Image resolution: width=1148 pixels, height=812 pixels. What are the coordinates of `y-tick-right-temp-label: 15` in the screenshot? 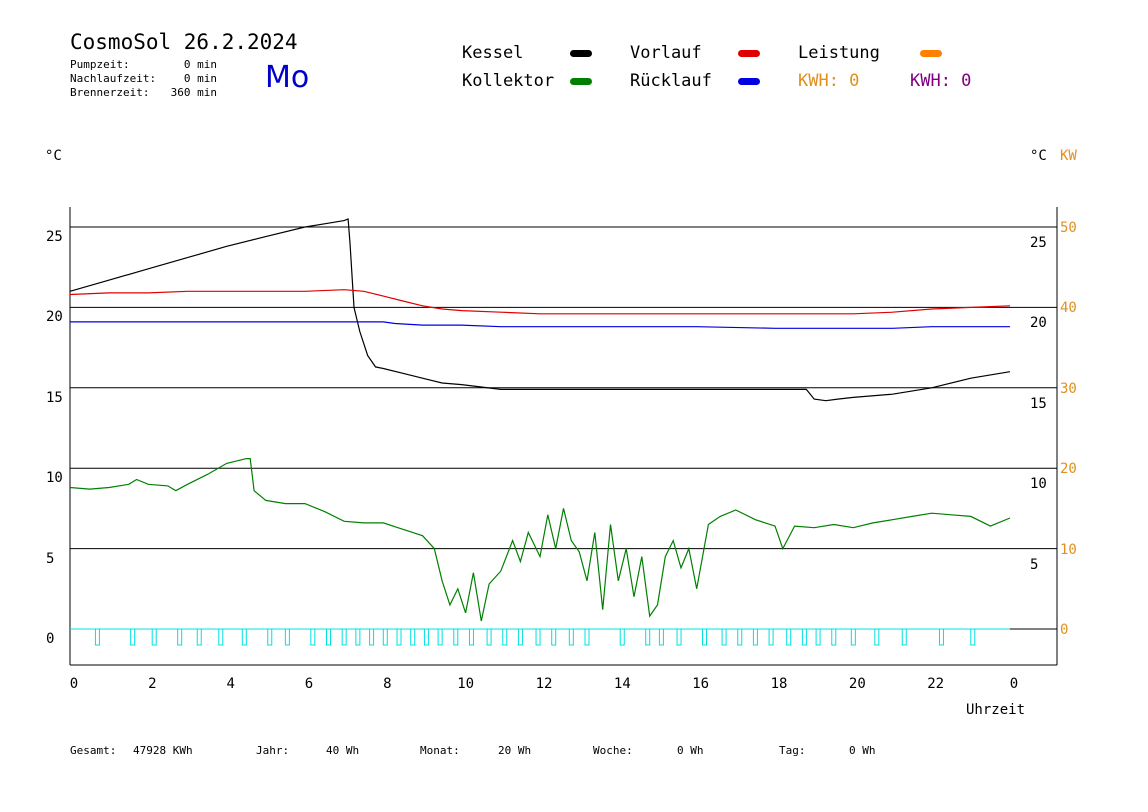 It's located at (1038, 403).